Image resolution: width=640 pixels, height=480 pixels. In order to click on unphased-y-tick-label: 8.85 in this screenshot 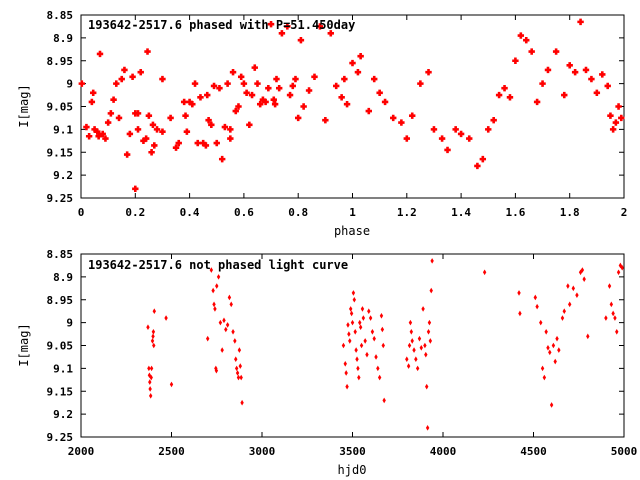, I will do `click(60, 254)`.